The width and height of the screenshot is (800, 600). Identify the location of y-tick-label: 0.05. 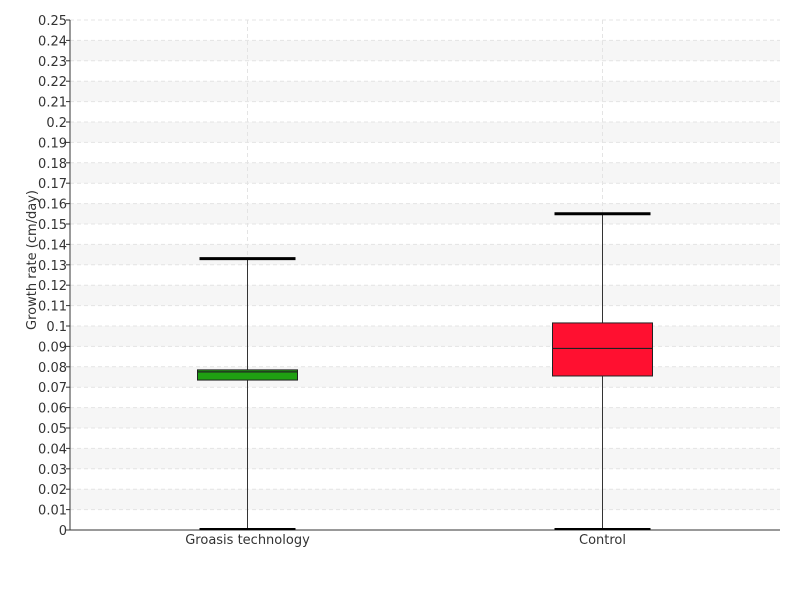
(52, 429).